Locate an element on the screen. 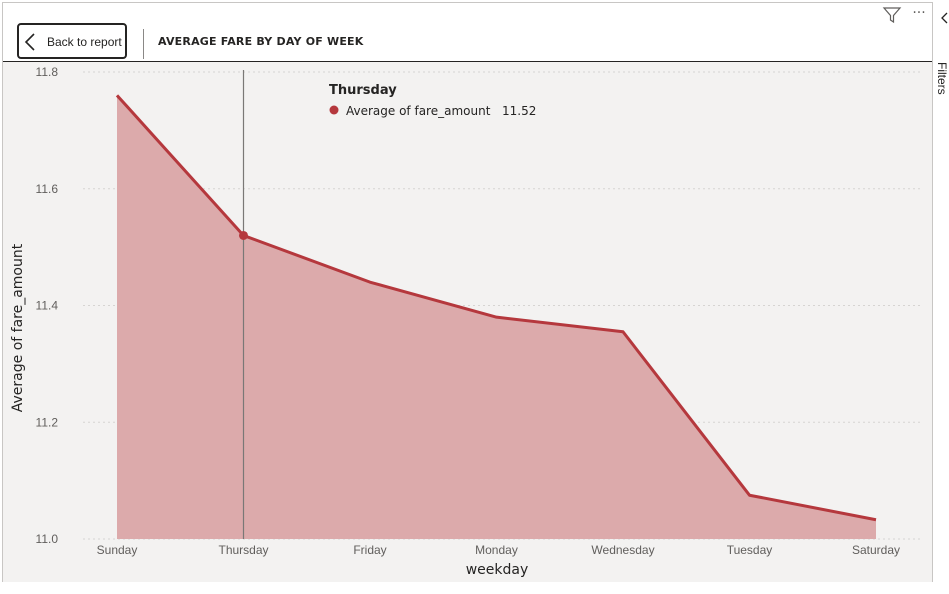  filter-icon is located at coordinates (892, 15).